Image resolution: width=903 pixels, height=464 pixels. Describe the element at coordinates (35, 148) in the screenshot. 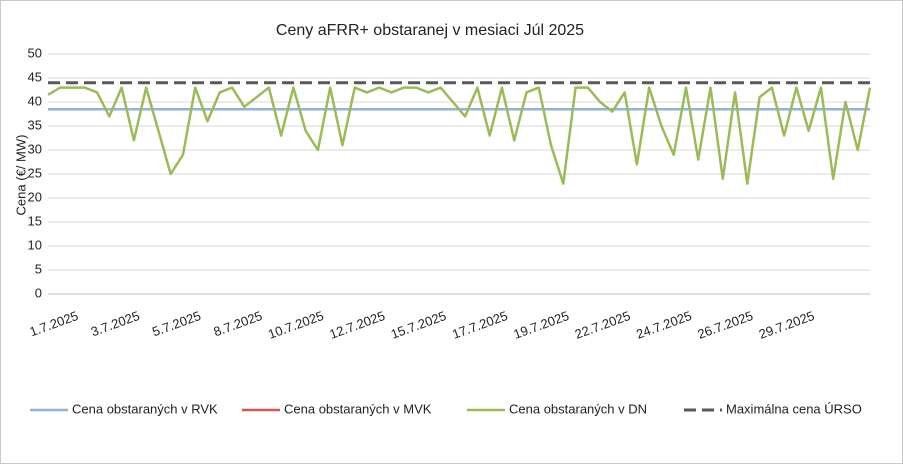

I see `y-tick-label: 30` at that location.